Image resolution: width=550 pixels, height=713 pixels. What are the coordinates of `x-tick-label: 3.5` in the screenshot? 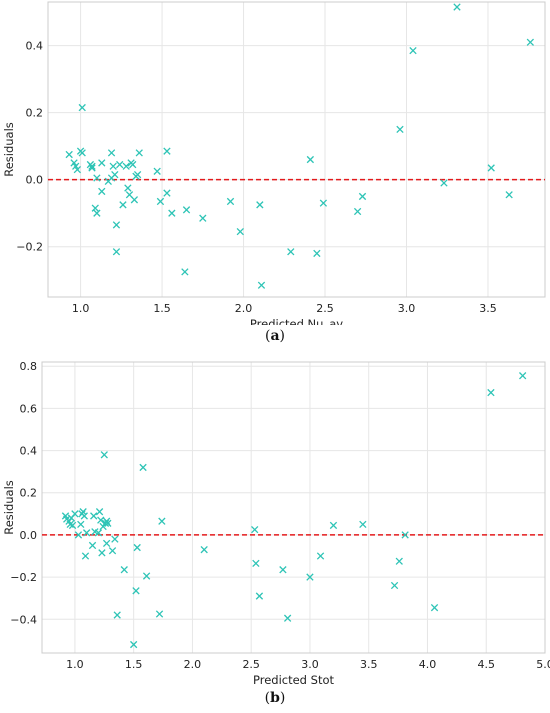 It's located at (488, 308).